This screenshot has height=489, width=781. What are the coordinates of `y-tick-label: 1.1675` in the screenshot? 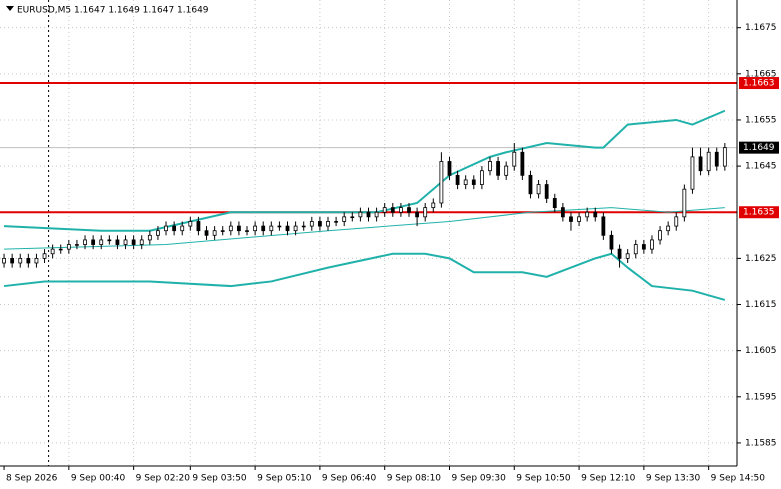 It's located at (761, 28).